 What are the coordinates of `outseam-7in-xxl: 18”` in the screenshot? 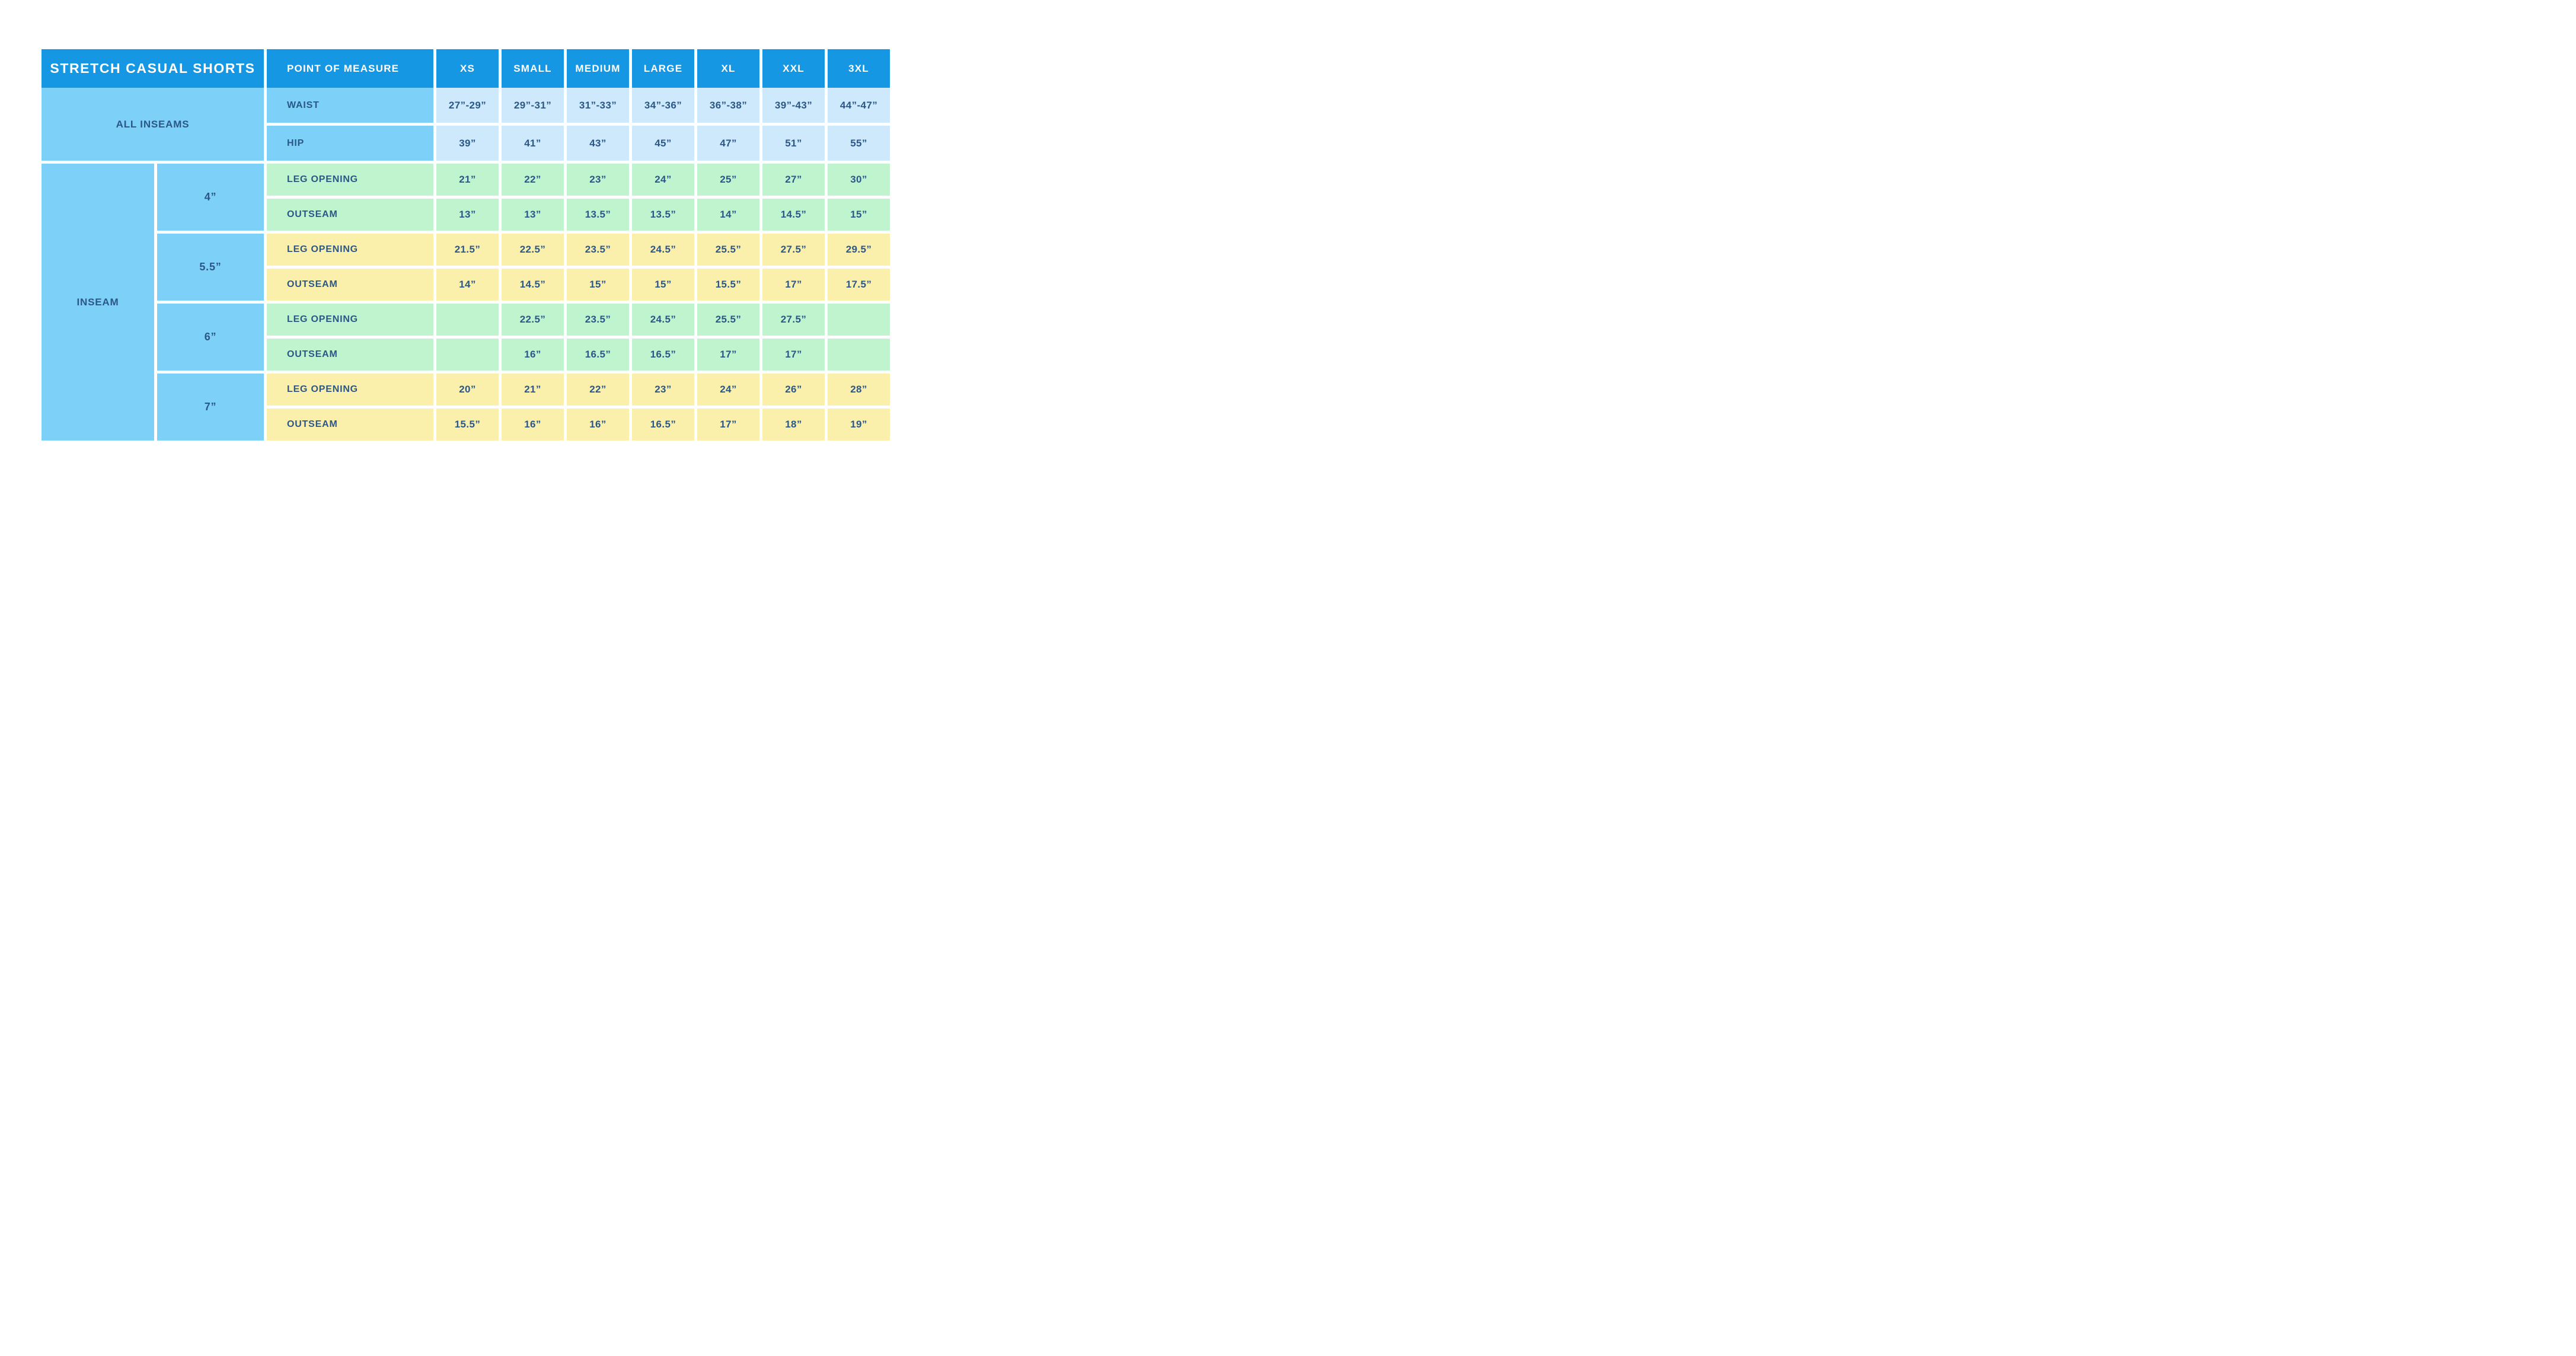 It's located at (793, 425).